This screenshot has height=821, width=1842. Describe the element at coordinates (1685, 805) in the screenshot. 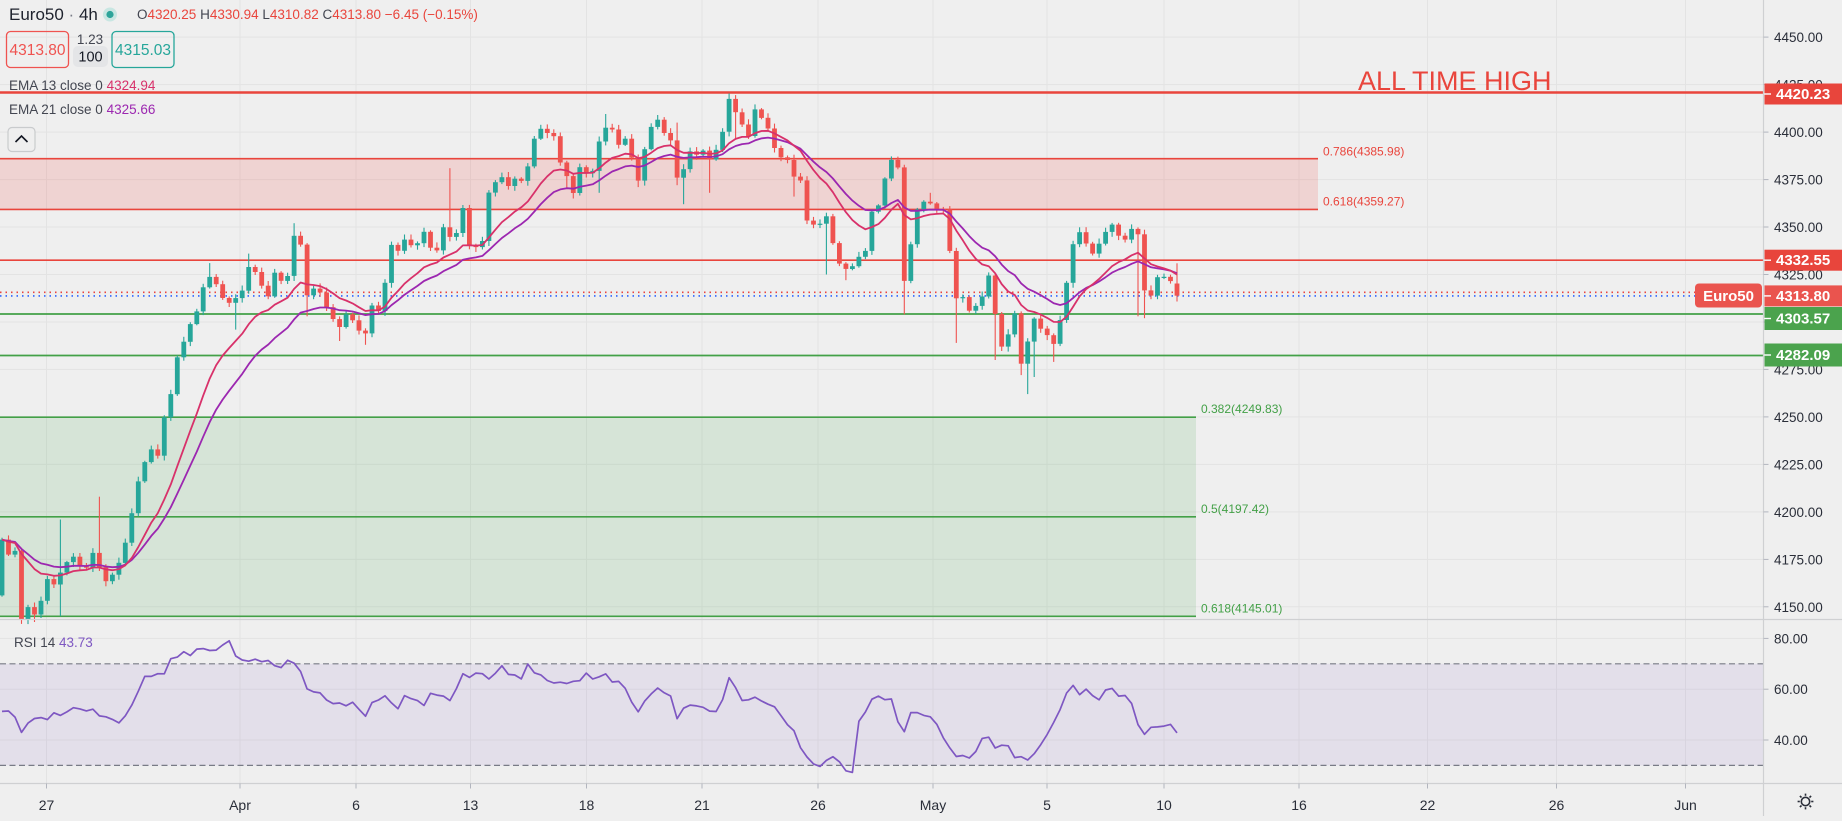

I see `svg-text: Jun` at that location.